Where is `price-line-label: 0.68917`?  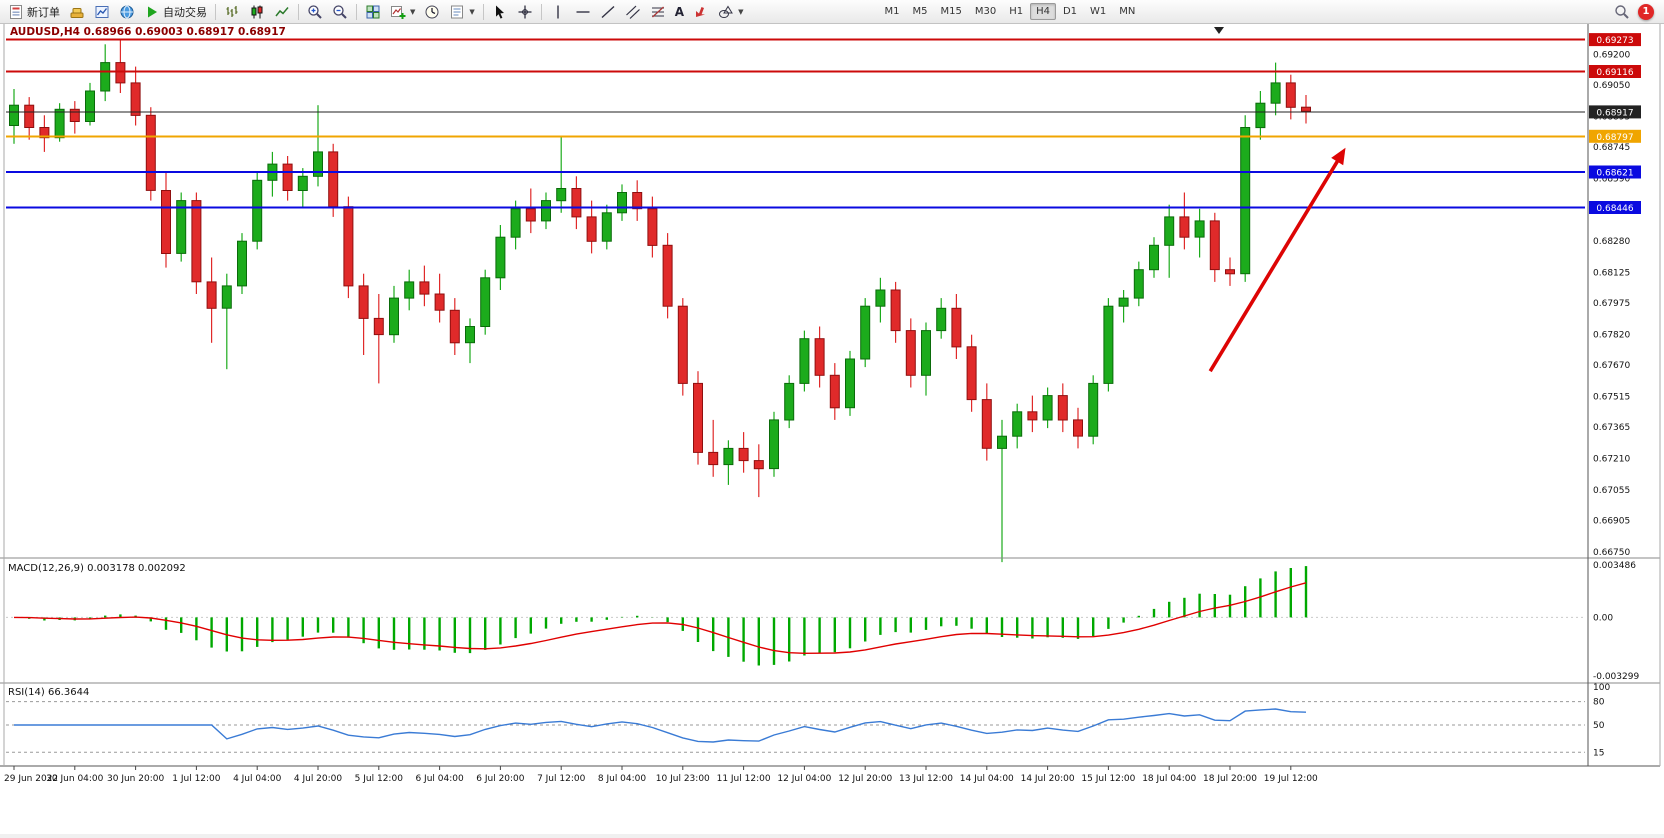 price-line-label: 0.68917 is located at coordinates (1615, 112).